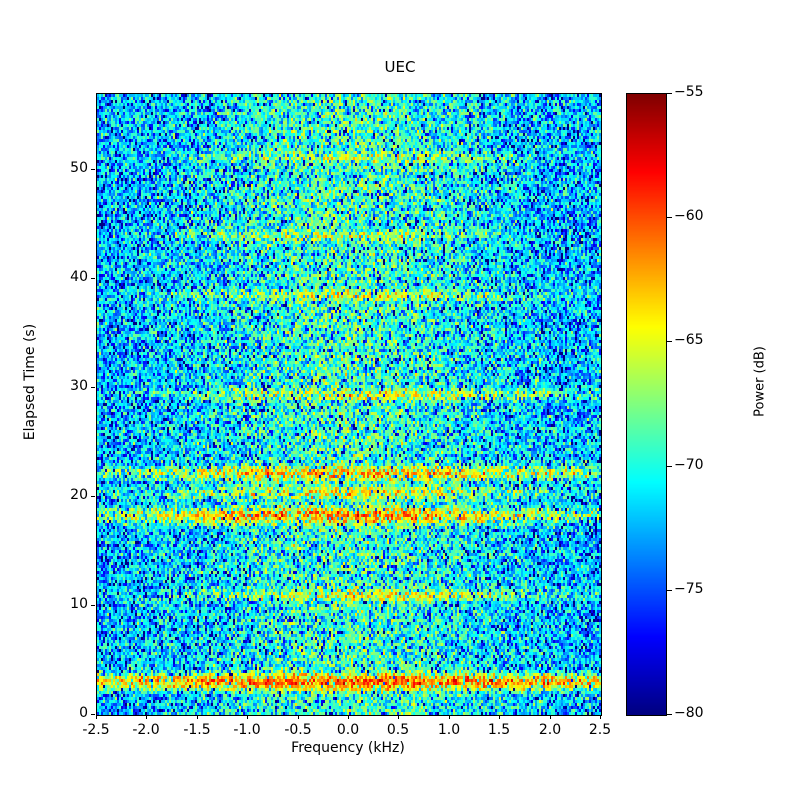  I want to click on x-tick-label: -2.5, so click(96, 730).